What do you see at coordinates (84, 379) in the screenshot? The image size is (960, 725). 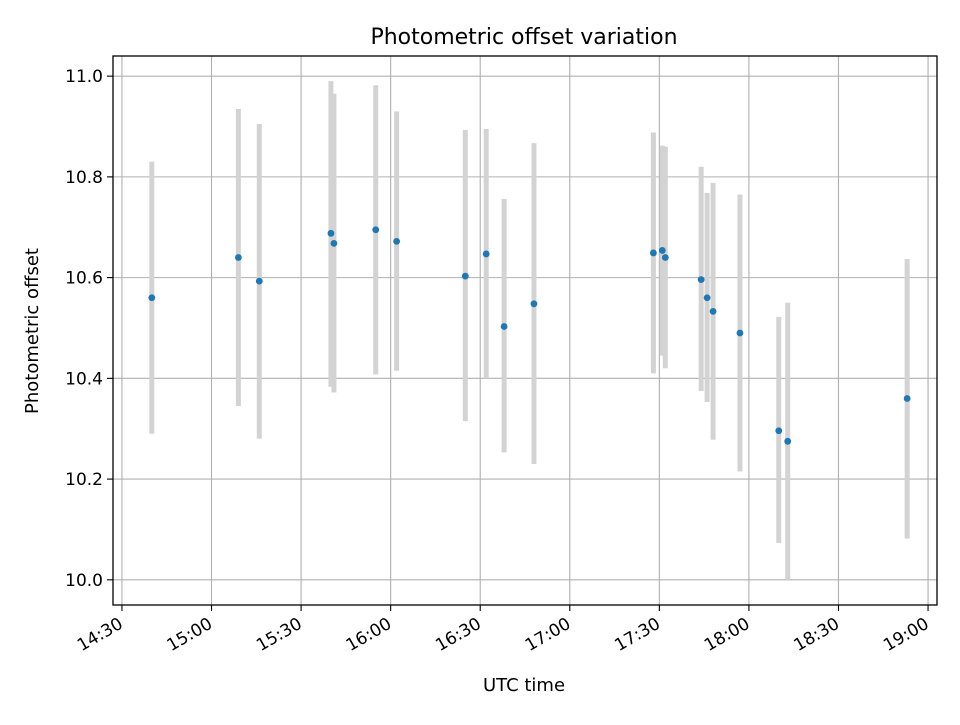 I see `y-tick-label: 10.4` at bounding box center [84, 379].